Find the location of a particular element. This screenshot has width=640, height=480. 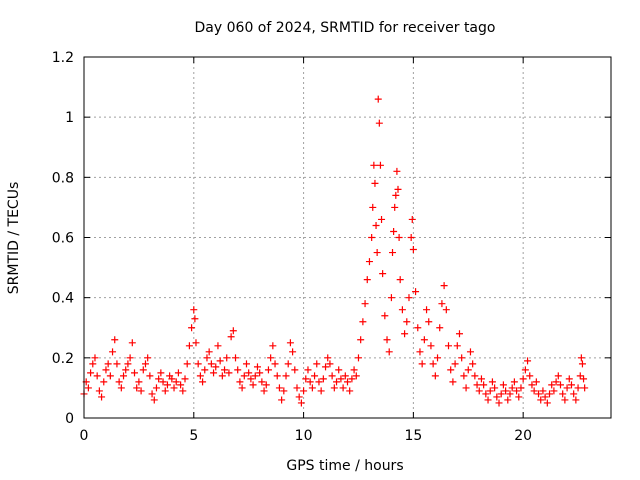

x-tick-label: 5 is located at coordinates (193, 436).